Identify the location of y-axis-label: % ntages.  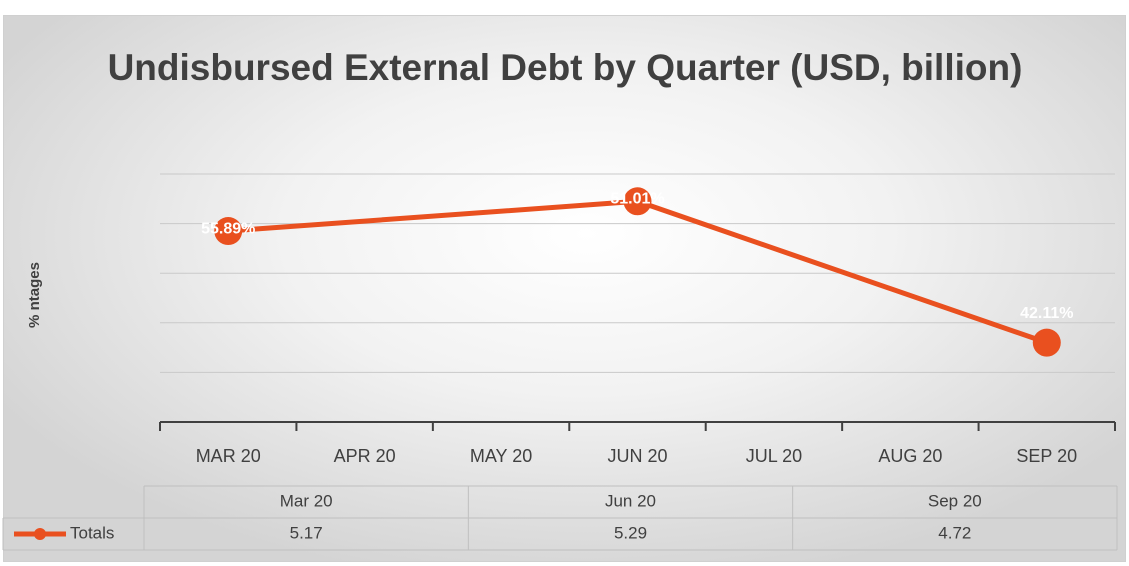
(34, 295).